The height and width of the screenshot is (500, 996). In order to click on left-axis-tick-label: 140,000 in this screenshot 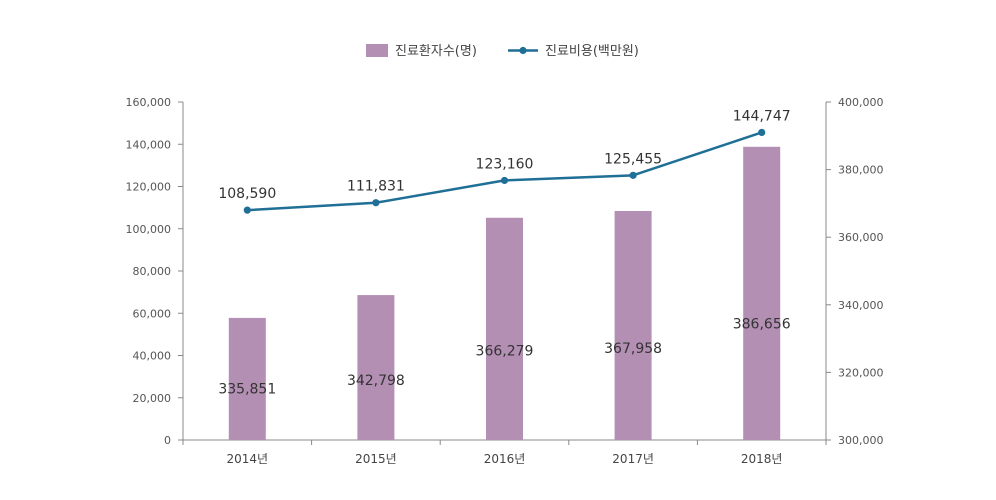, I will do `click(149, 144)`.